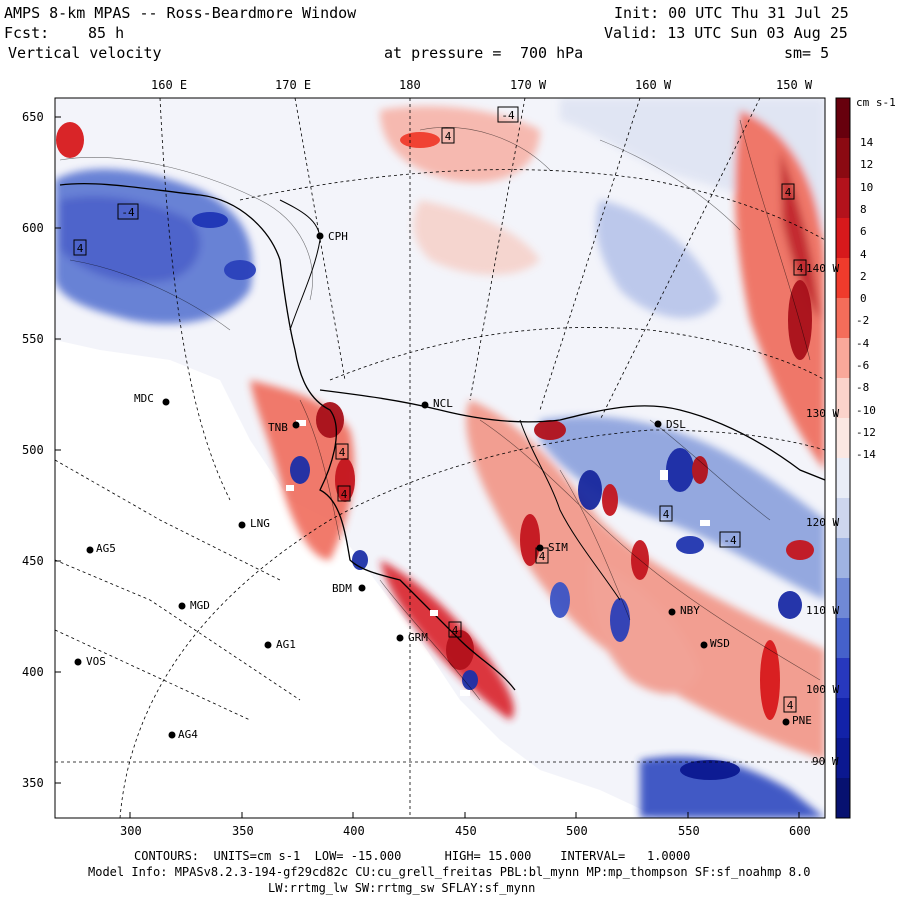 Image resolution: width=900 pixels, height=900 pixels. Describe the element at coordinates (823, 610) in the screenshot. I see `right-lon-label: 110 W` at that location.